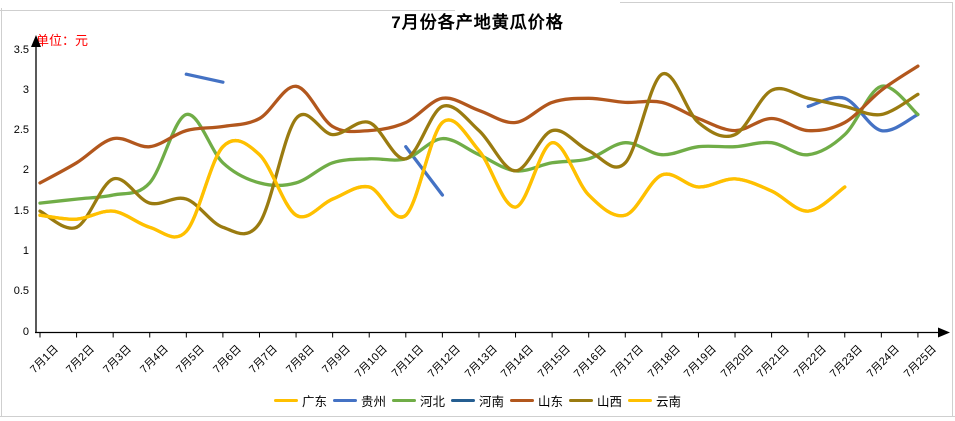 This screenshot has width=955, height=421. I want to click on legend-label: 河北, so click(432, 402).